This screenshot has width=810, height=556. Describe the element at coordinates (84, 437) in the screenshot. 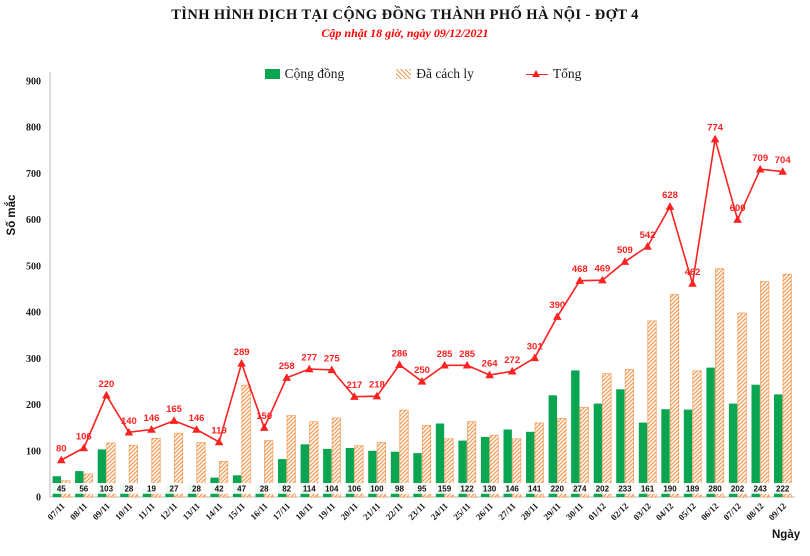

I see `svg-text: 106` at that location.